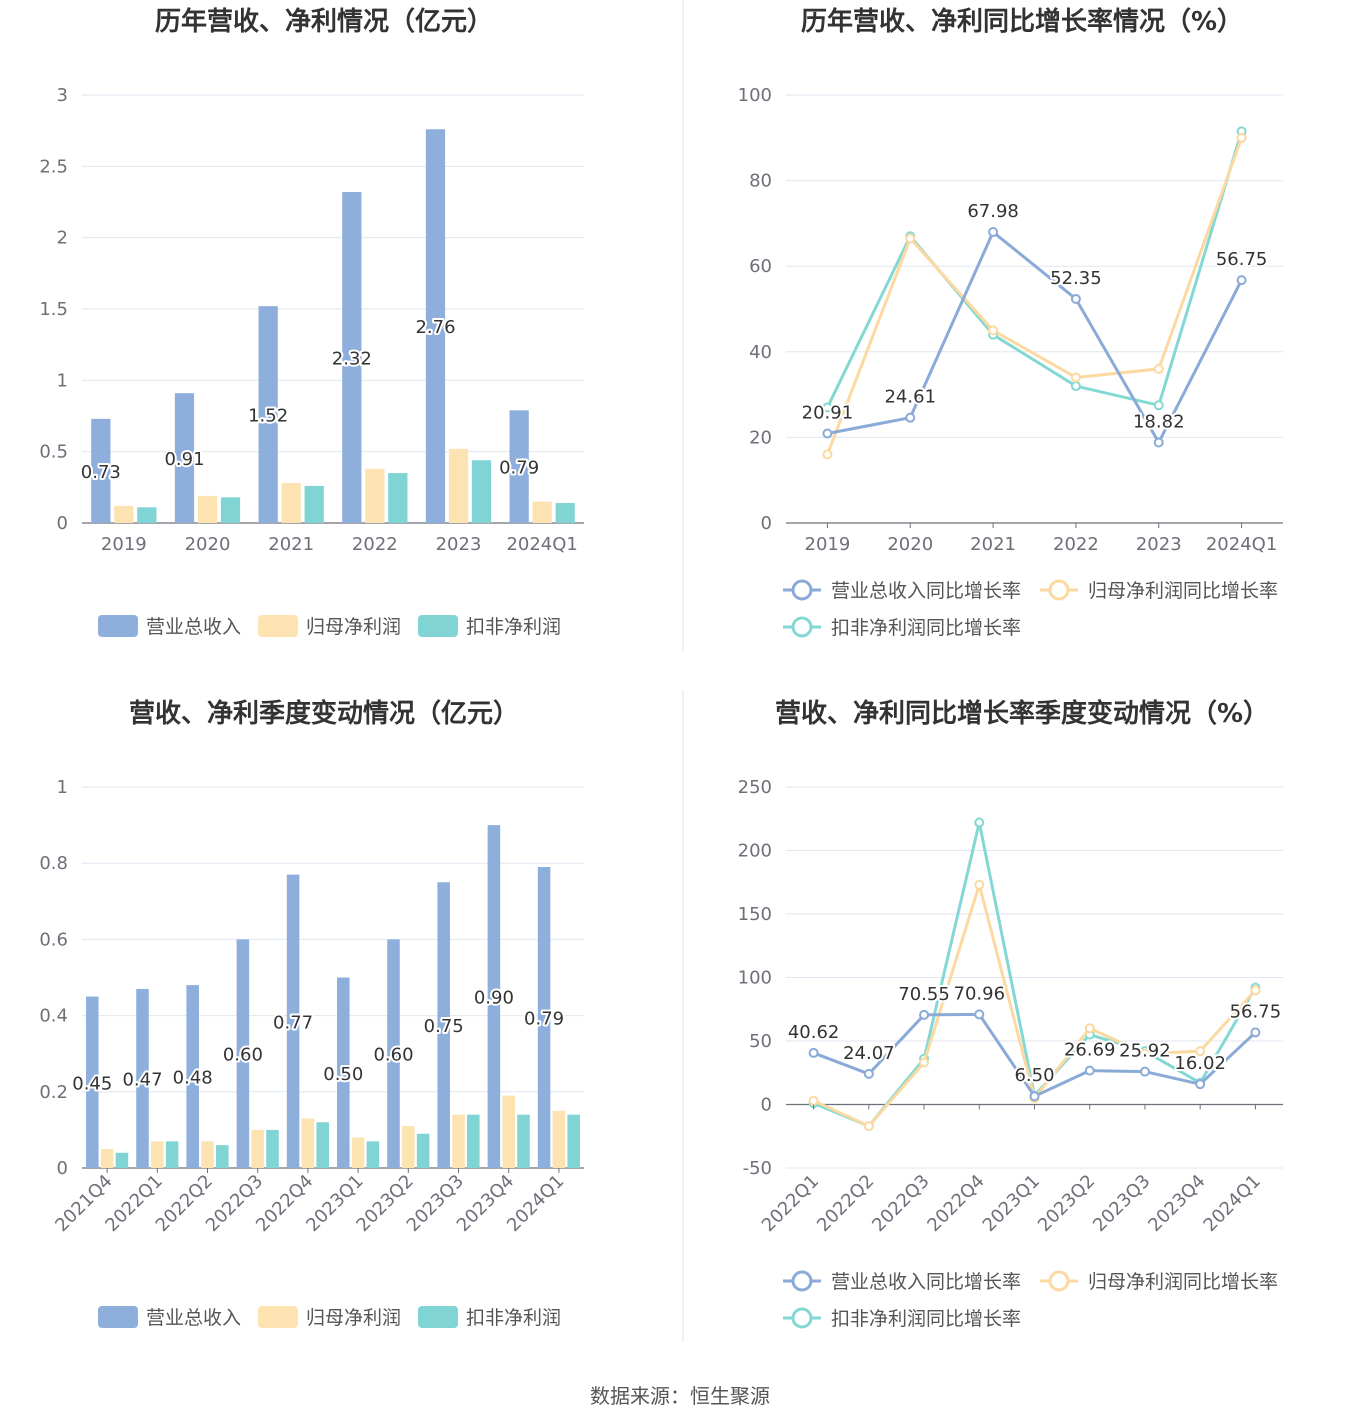 The height and width of the screenshot is (1426, 1360). What do you see at coordinates (766, 523) in the screenshot?
I see `y-tick-label: 0` at bounding box center [766, 523].